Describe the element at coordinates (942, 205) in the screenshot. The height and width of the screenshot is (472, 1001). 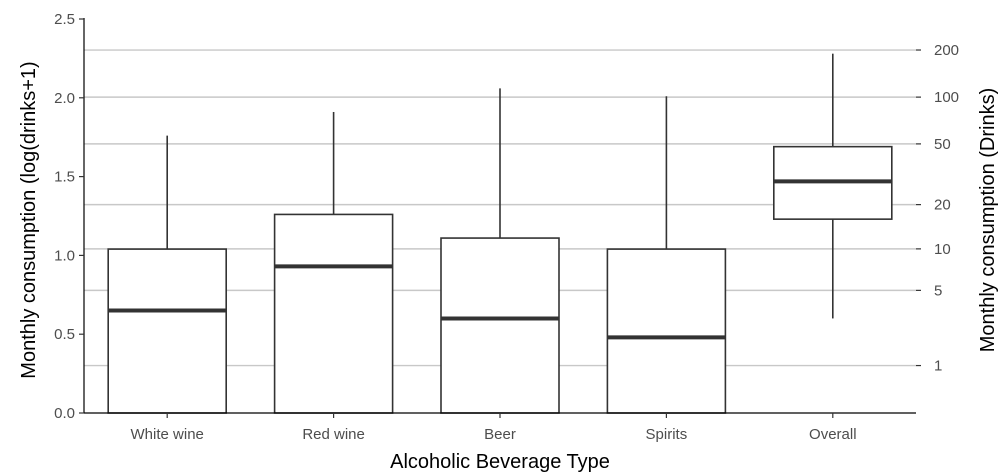
I see `y2-tick-label: 20` at that location.